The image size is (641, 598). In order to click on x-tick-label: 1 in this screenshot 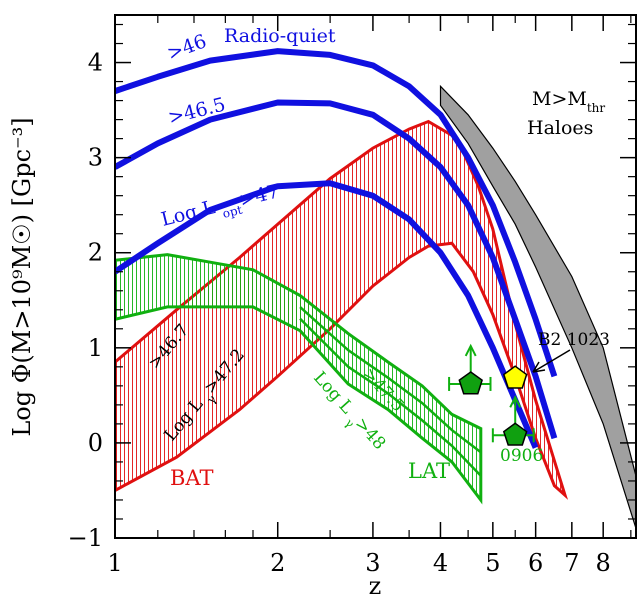, I will do `click(114, 563)`.